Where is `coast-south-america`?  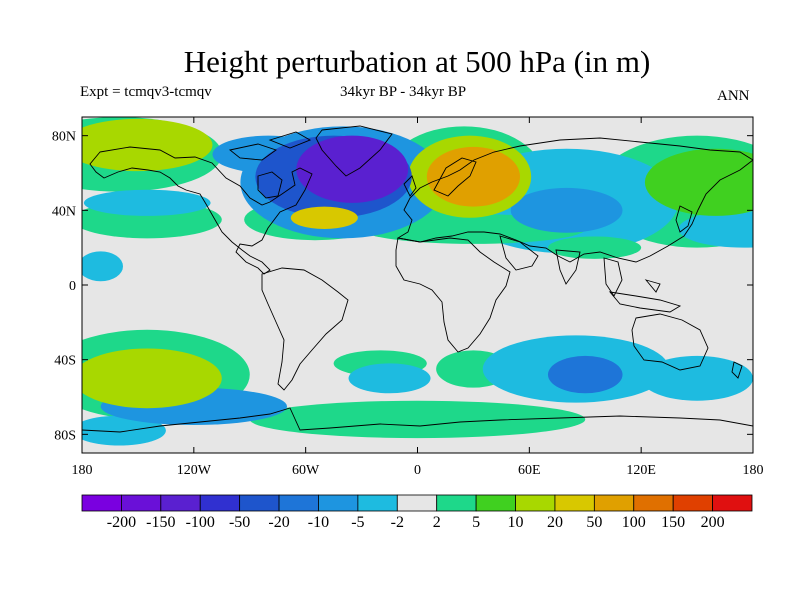
coast-south-america is located at coordinates (305, 329).